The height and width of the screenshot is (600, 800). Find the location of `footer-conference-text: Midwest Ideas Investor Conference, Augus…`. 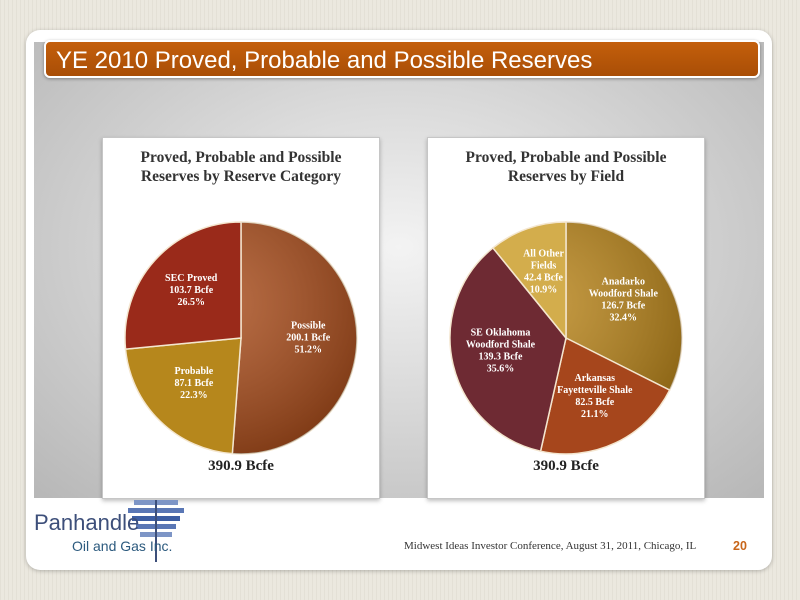

footer-conference-text: Midwest Ideas Investor Conference, Augus… is located at coordinates (550, 546).